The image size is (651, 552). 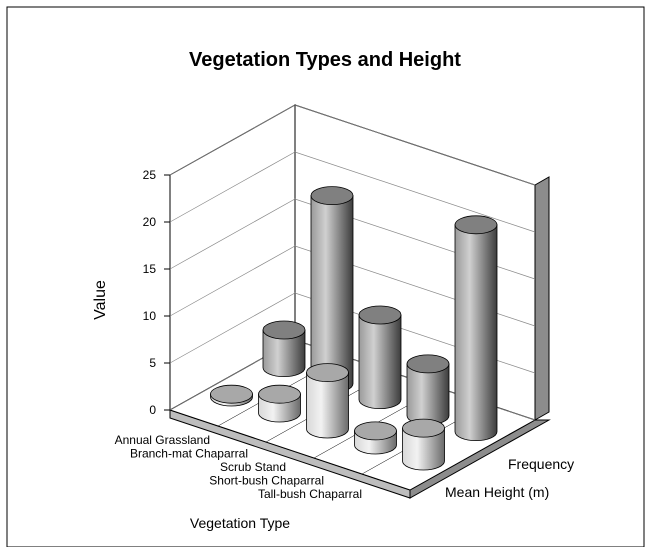 What do you see at coordinates (150, 222) in the screenshot?
I see `y-tick-label: 20` at bounding box center [150, 222].